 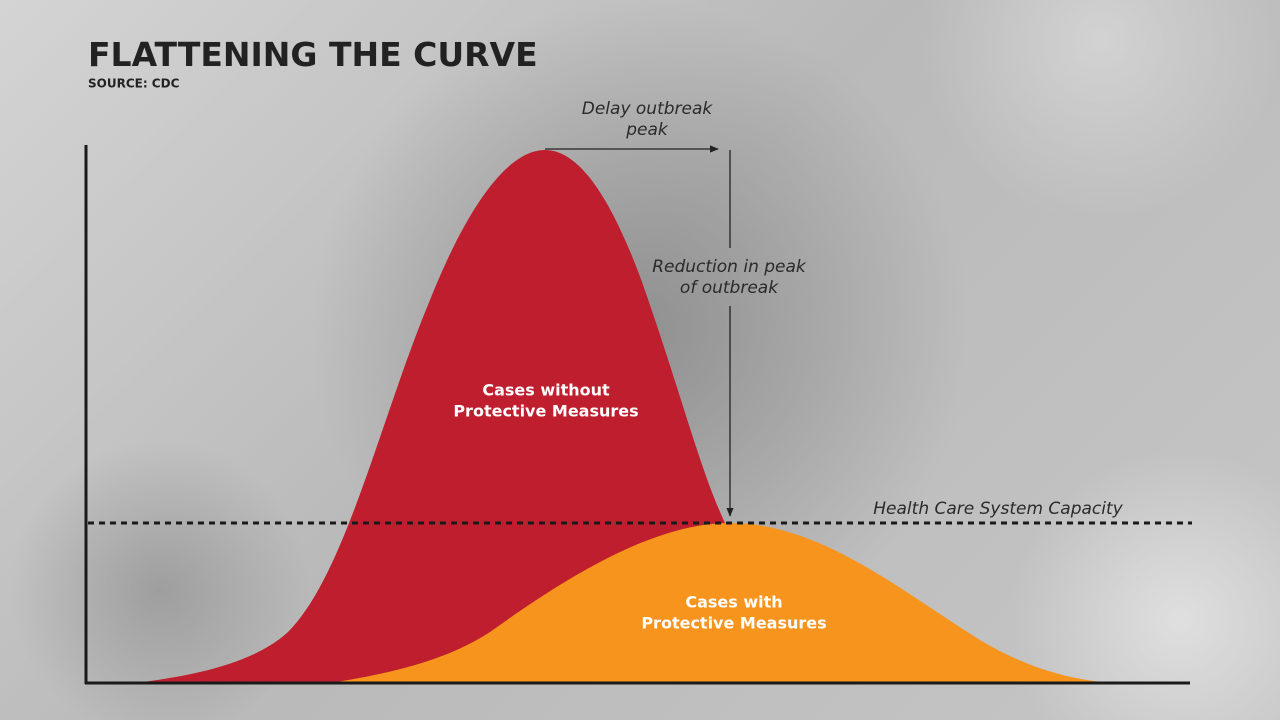 What do you see at coordinates (313, 54) in the screenshot?
I see `title: FLATTENING THE CURVE` at bounding box center [313, 54].